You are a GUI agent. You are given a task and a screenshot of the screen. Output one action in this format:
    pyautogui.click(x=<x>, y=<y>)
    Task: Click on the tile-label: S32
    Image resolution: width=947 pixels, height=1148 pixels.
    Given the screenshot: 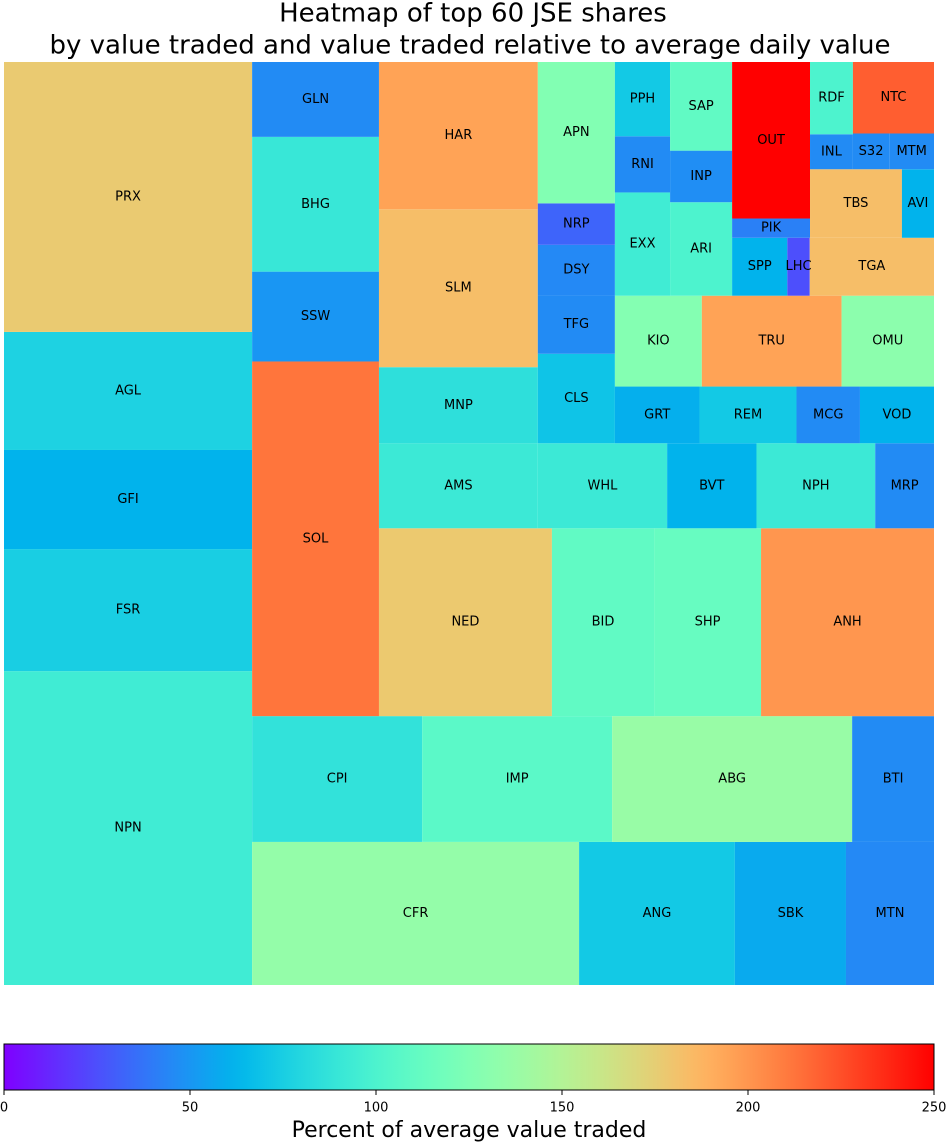 What is the action you would take?
    pyautogui.click(x=871, y=151)
    